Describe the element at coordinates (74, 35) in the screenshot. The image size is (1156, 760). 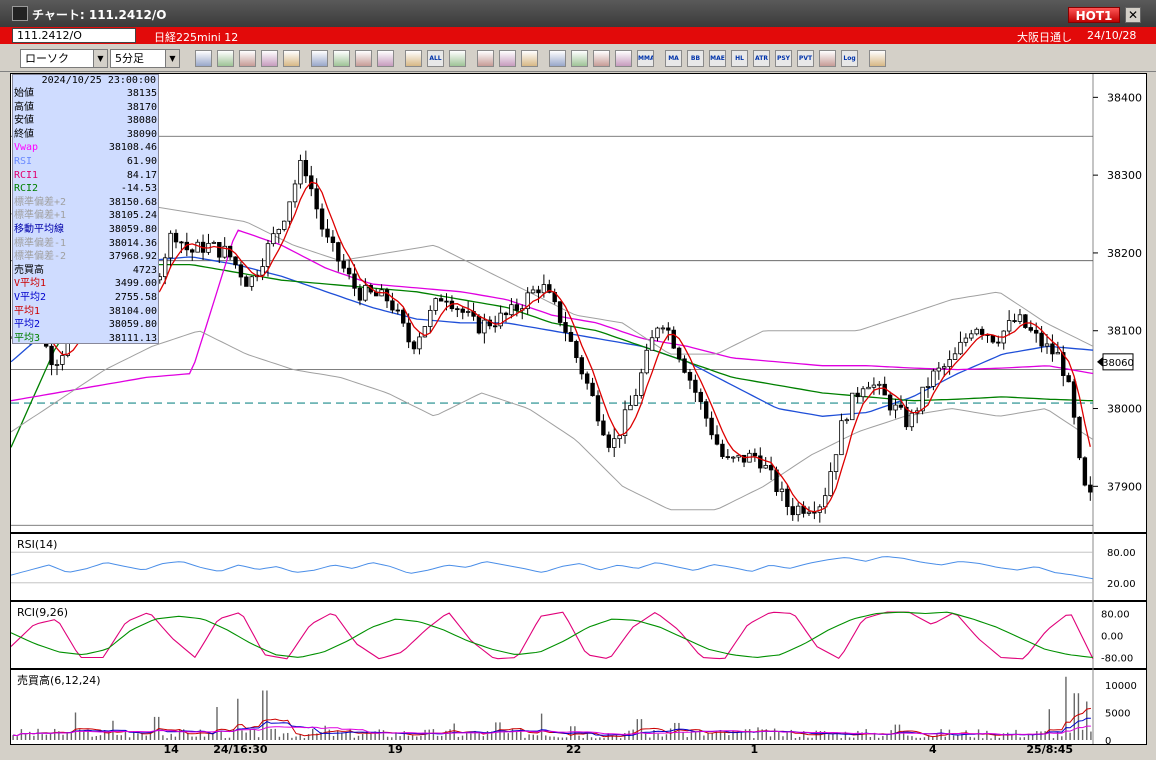
I see `symbol-input: 111.2412/O` at that location.